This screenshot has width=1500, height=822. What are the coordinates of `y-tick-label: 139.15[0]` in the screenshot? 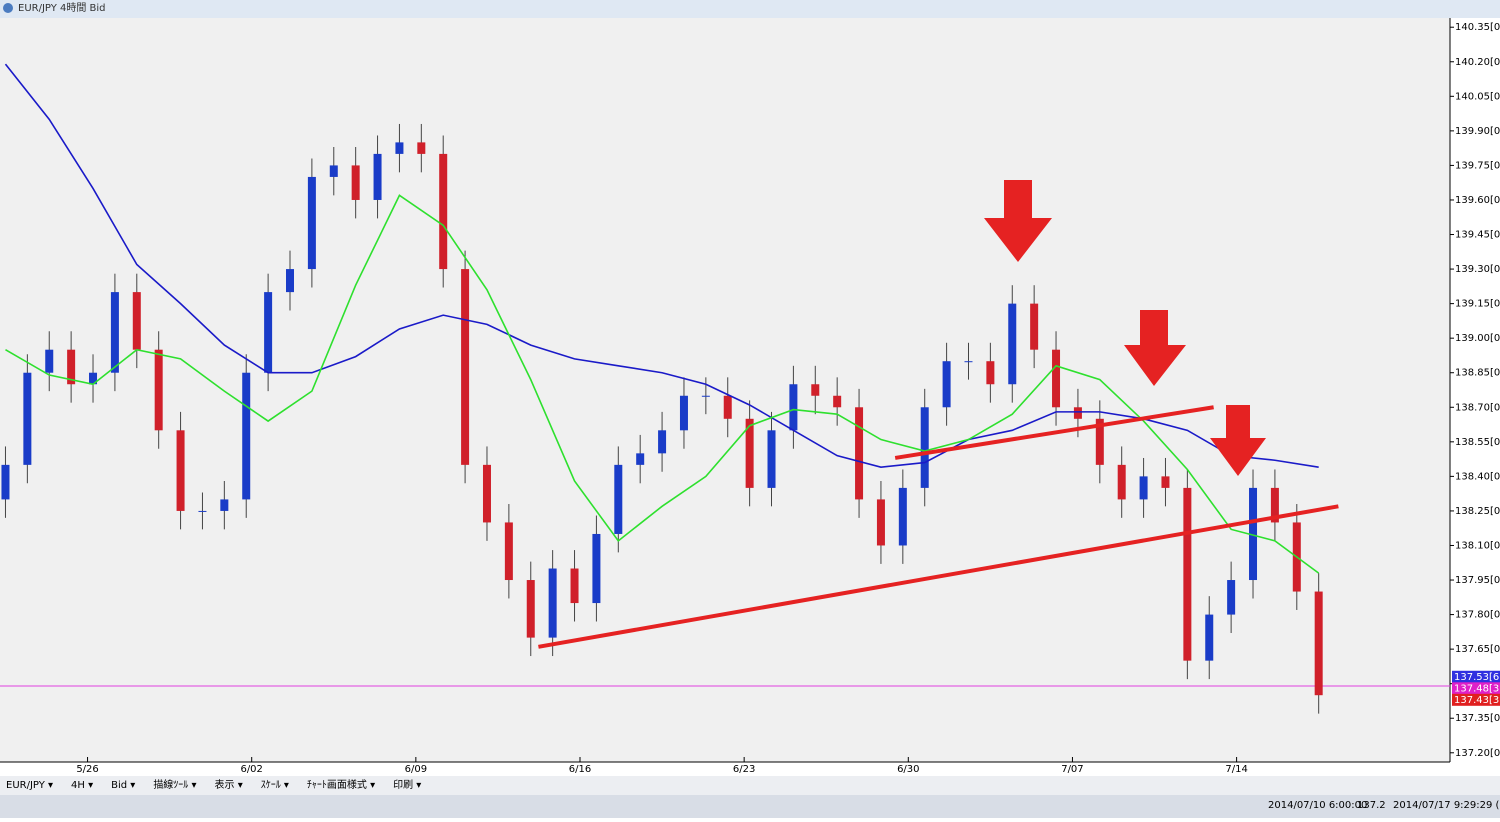 It's located at (1477, 304).